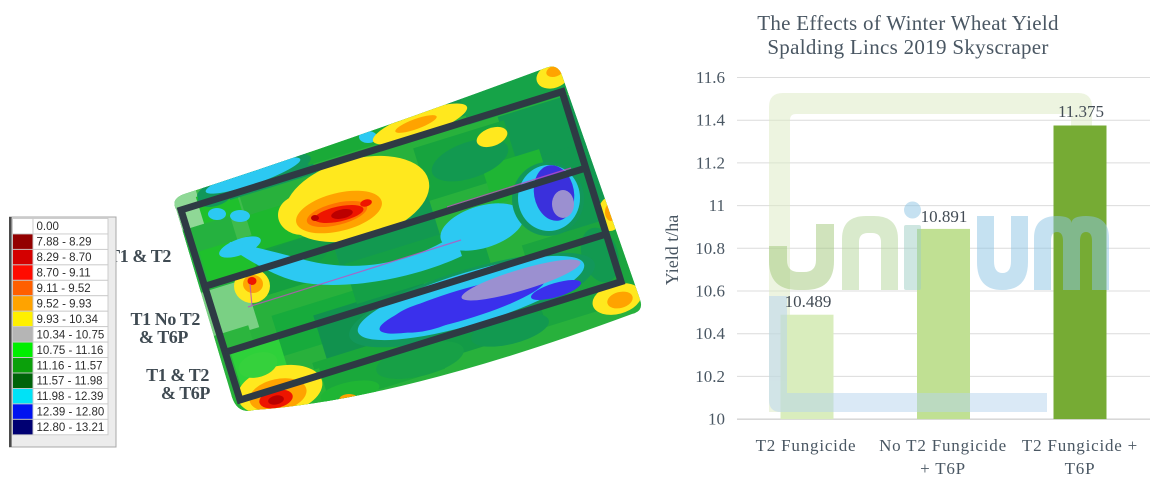 The width and height of the screenshot is (1165, 485). I want to click on svg-text: 10.2, so click(710, 376).